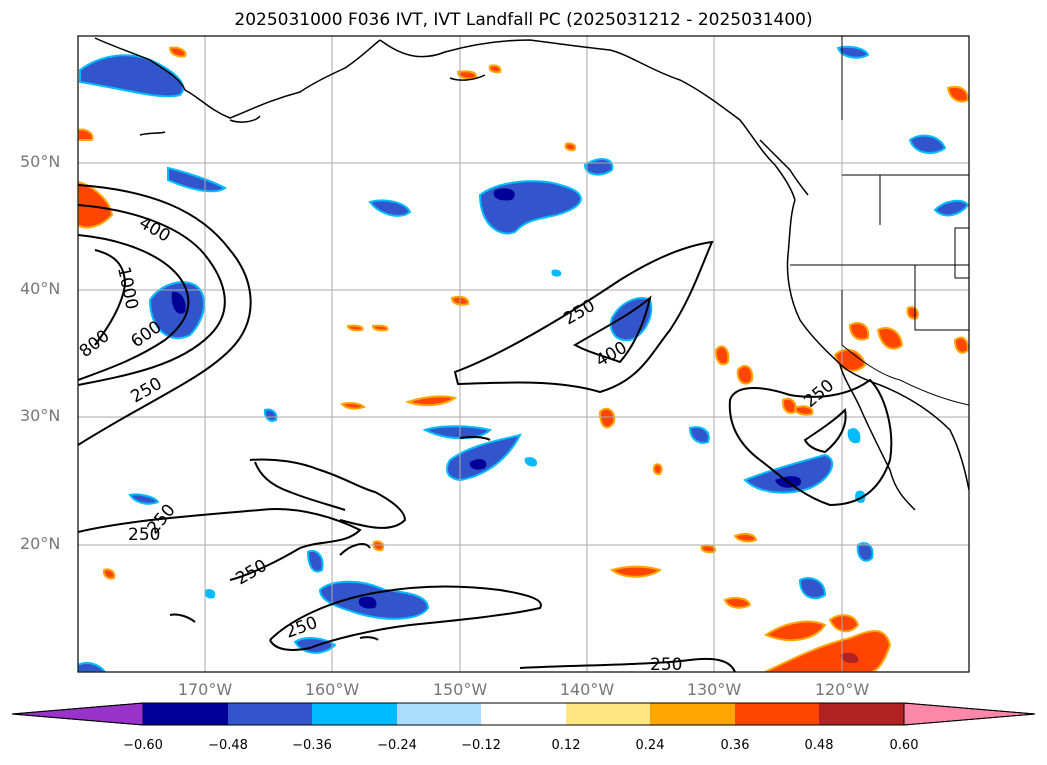 The width and height of the screenshot is (1047, 765). I want to click on state-borders, so click(879, 221).